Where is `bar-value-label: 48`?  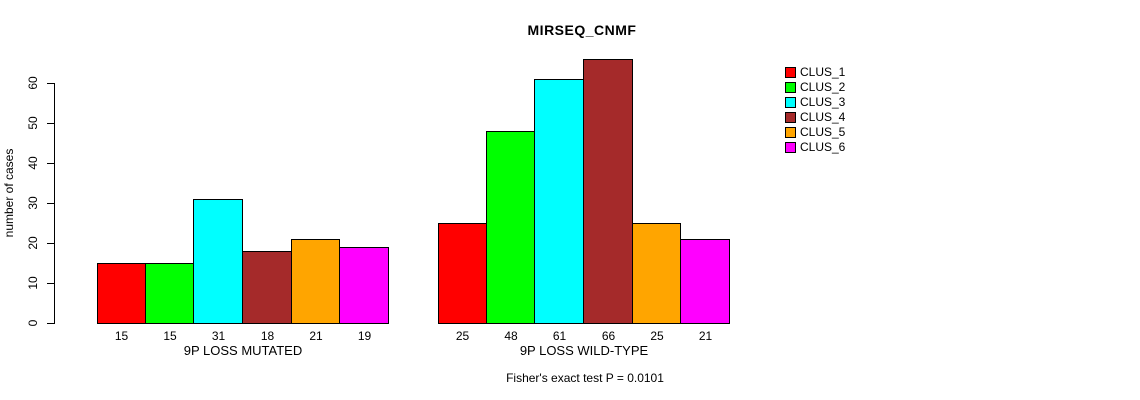 bar-value-label: 48 is located at coordinates (511, 336).